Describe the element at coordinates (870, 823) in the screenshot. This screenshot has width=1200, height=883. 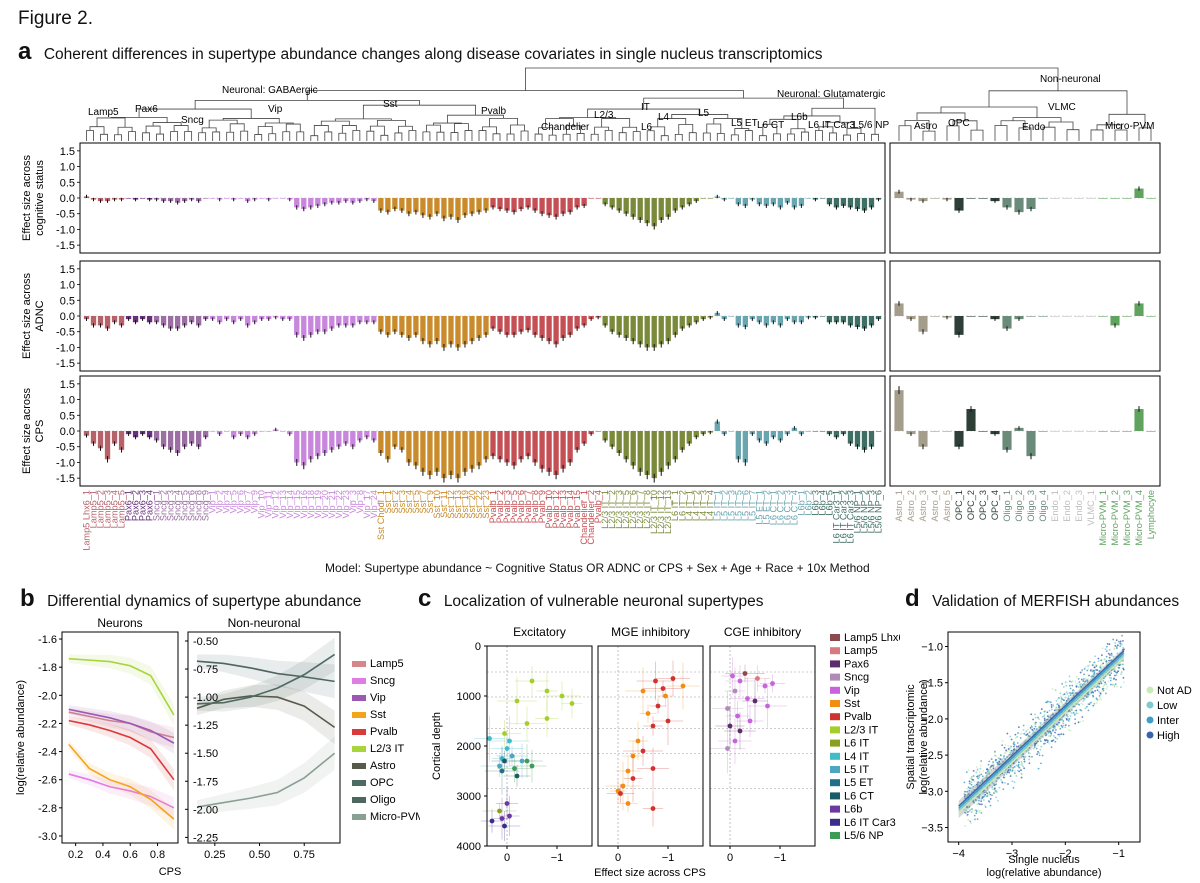
I see `legend-label: L6 IT Car3` at that location.